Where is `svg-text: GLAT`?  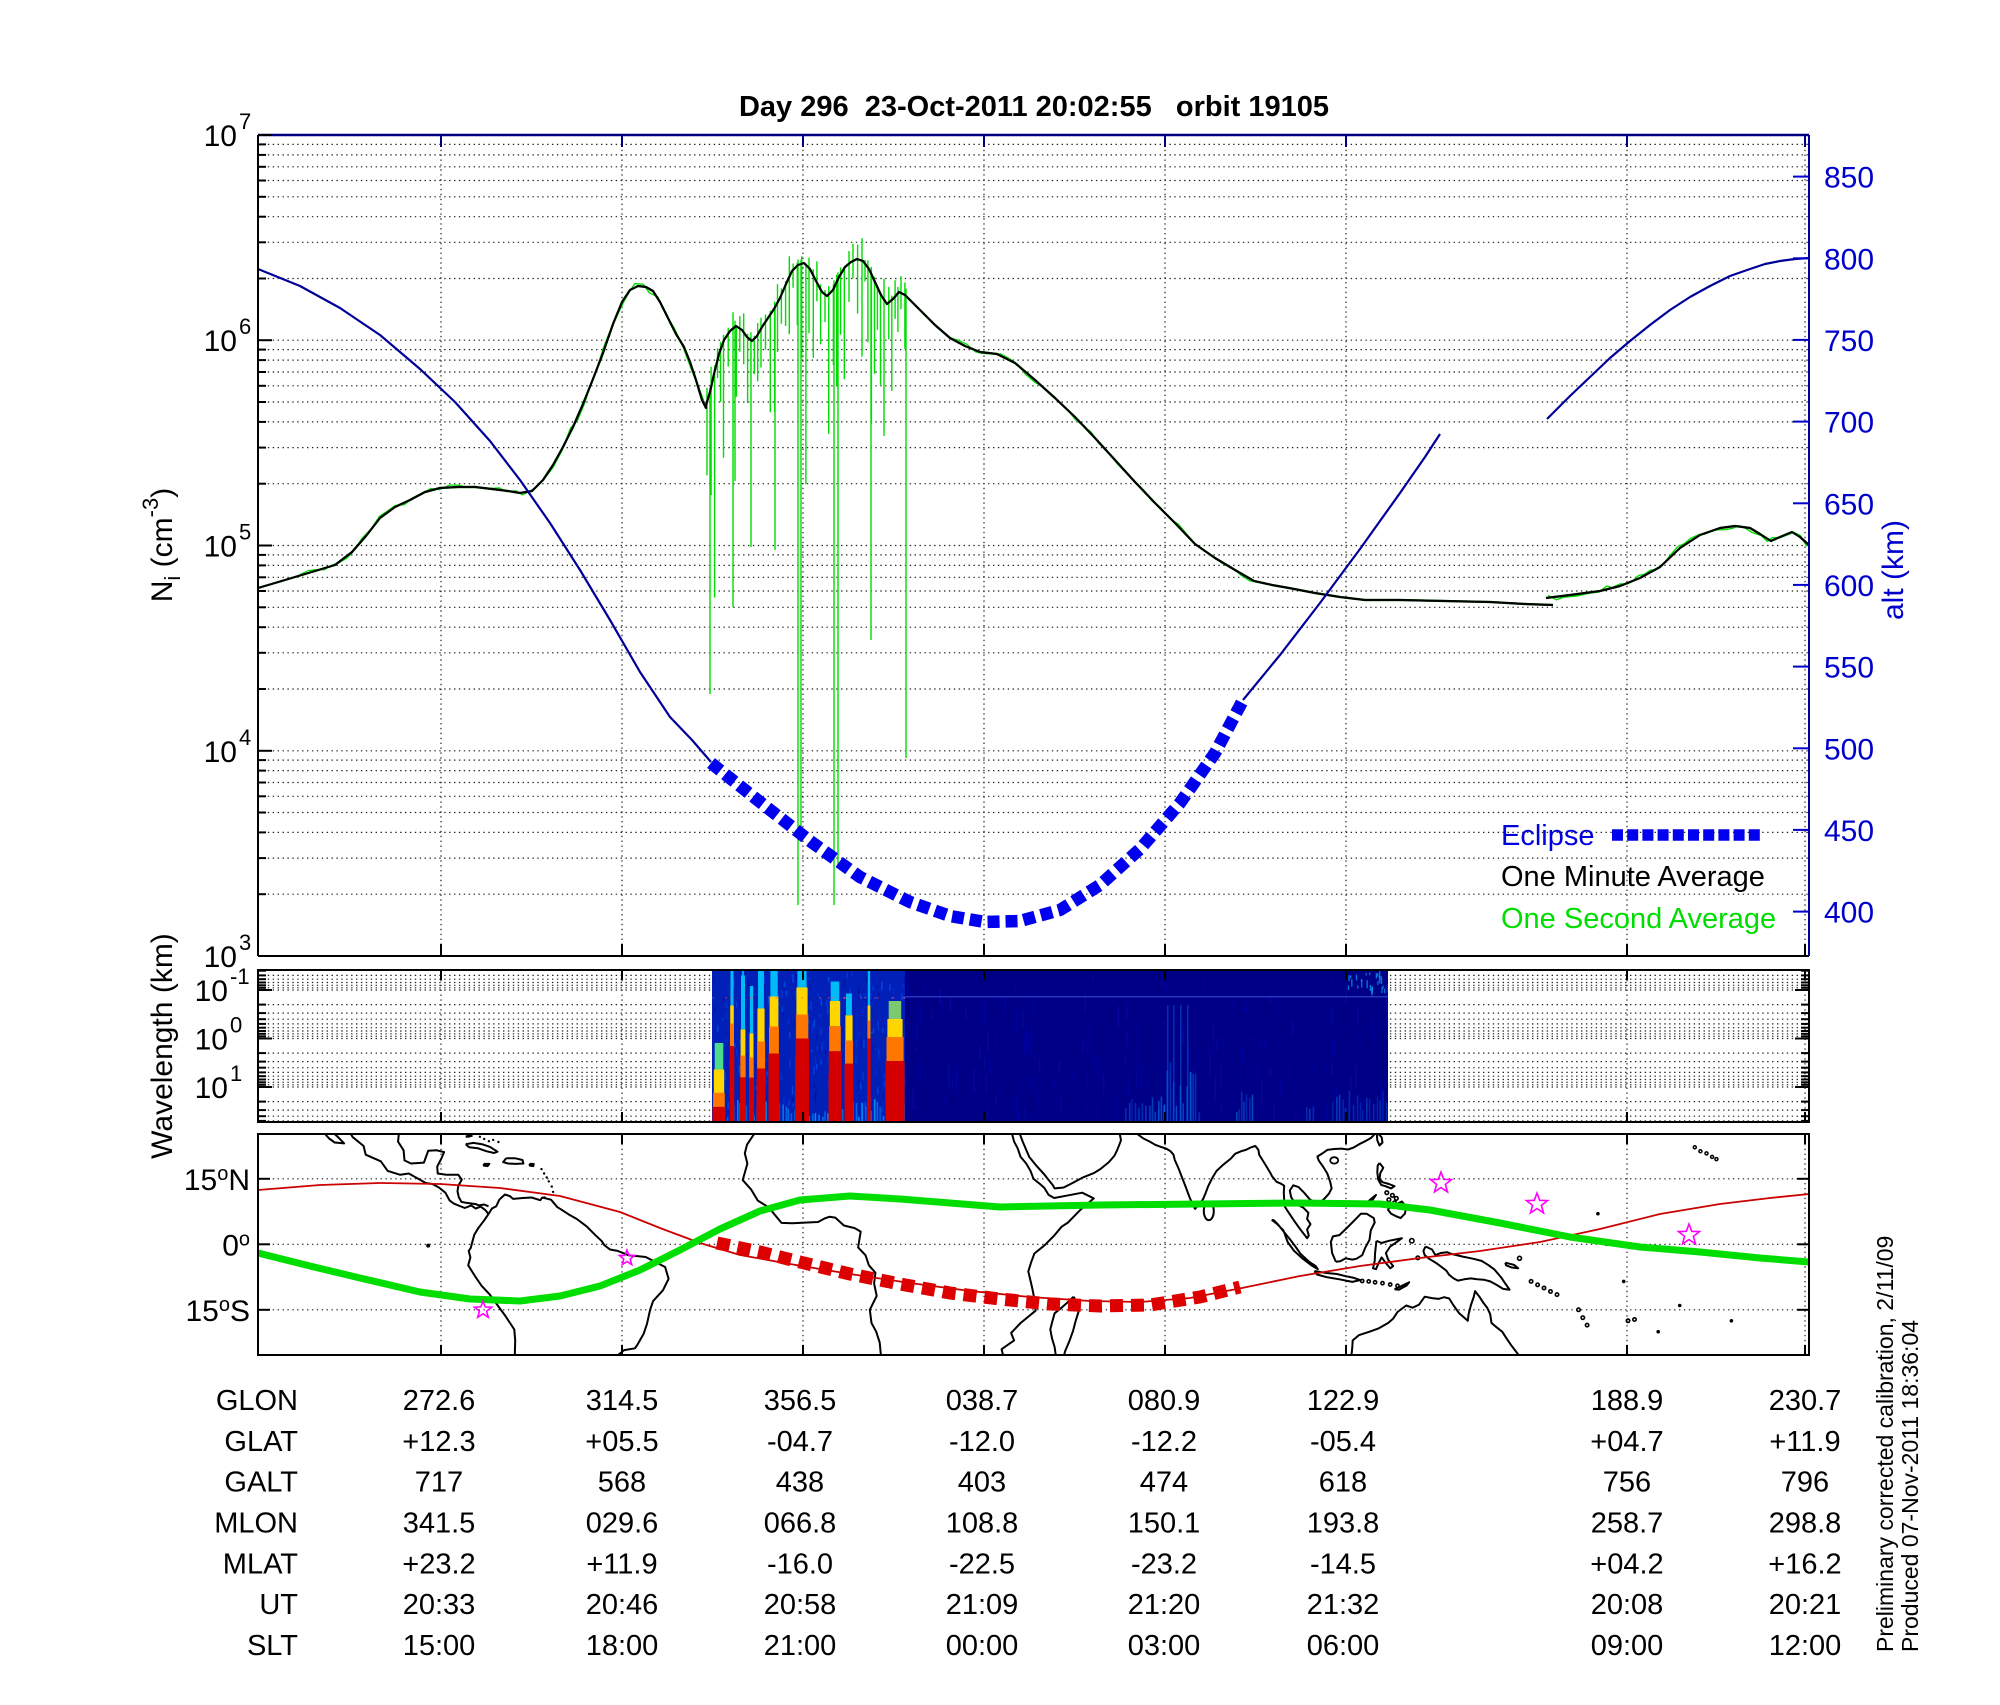 svg-text: GLAT is located at coordinates (261, 1442).